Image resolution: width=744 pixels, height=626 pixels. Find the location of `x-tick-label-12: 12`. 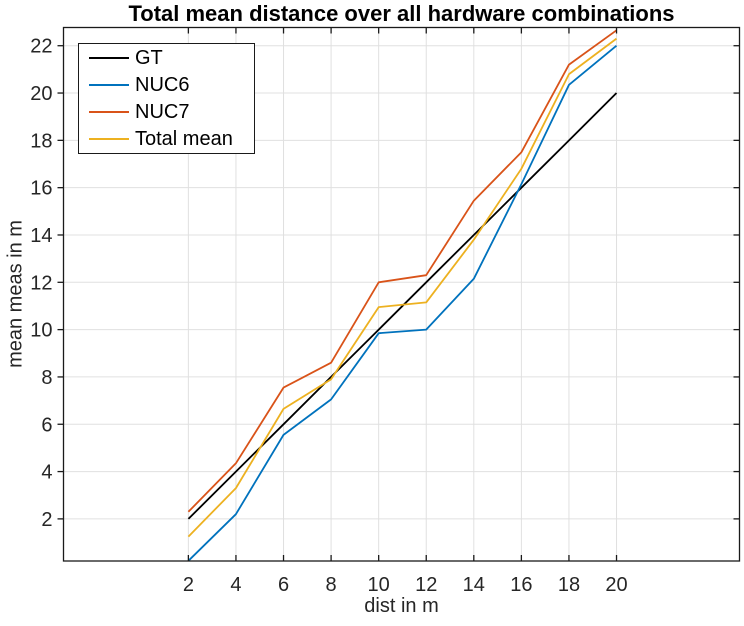

x-tick-label-12: 12 is located at coordinates (426, 585).